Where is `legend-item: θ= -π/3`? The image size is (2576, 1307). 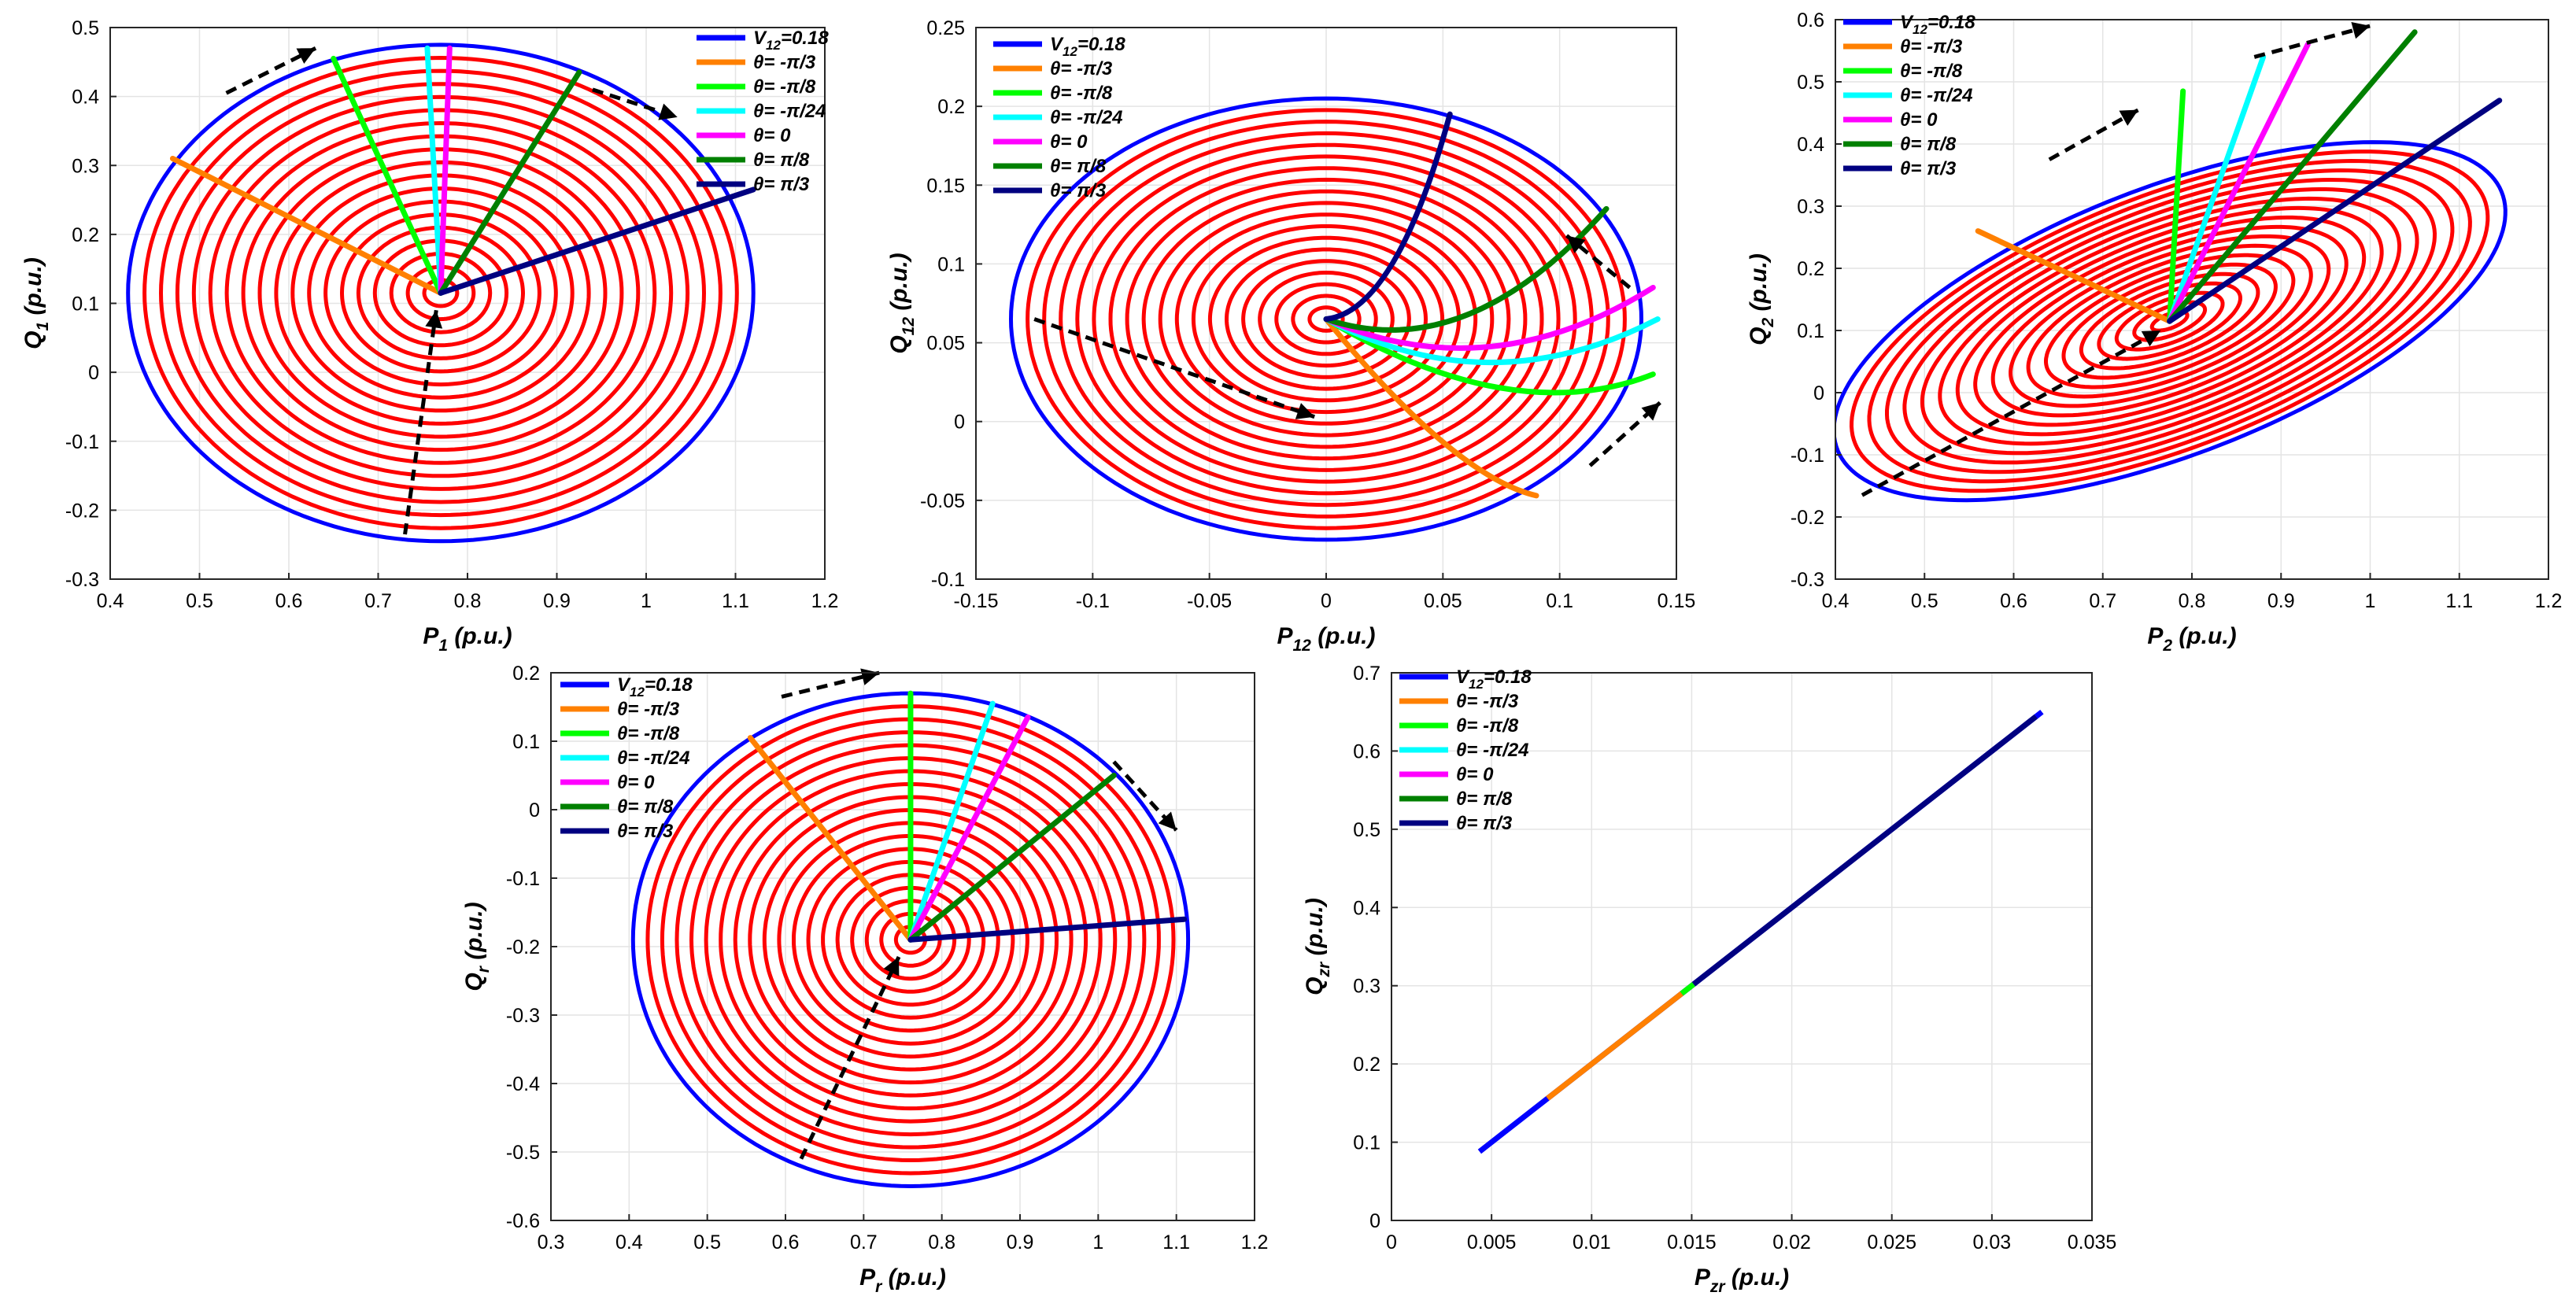
legend-item: θ= -π/3 is located at coordinates (1459, 701).